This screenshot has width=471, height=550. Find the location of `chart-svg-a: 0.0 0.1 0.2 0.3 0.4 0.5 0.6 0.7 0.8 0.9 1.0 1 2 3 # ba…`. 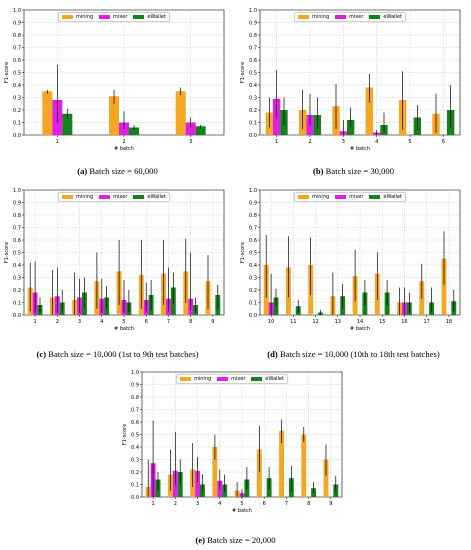

chart-svg-a: 0.0 0.1 0.2 0.3 0.4 0.5 0.6 0.7 0.8 0.9 1.0 1 2 3 # ba… is located at coordinates (114, 80).